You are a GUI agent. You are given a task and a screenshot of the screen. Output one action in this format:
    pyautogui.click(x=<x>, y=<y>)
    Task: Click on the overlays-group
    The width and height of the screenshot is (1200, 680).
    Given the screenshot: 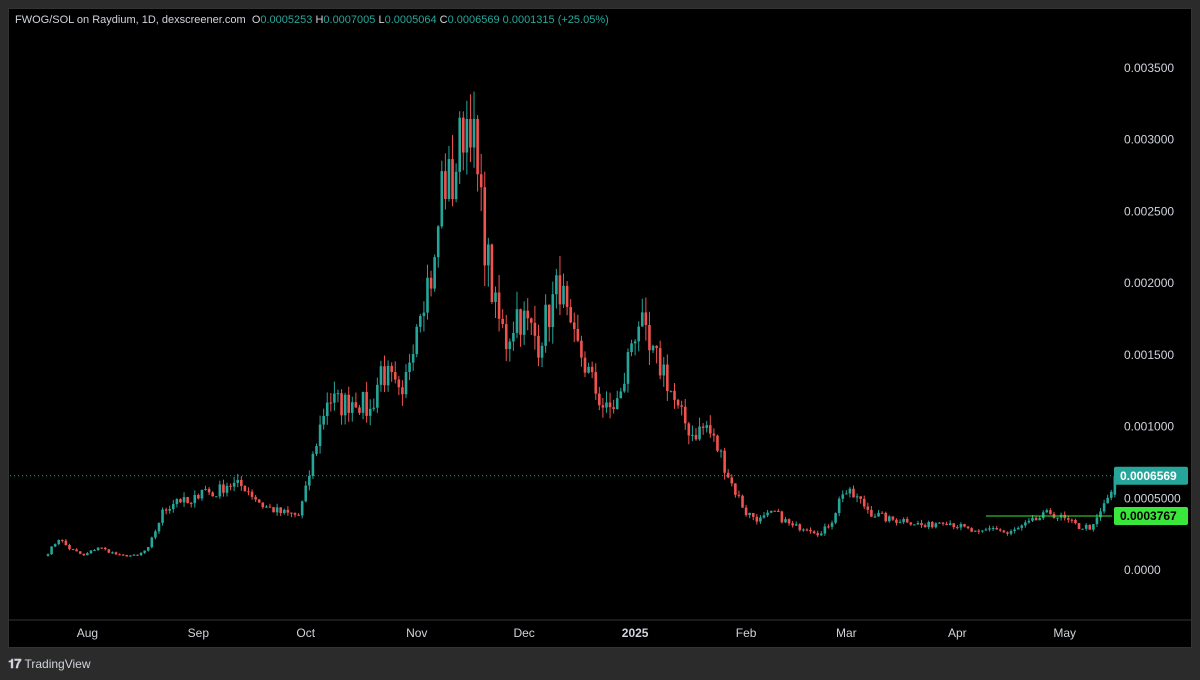 What is the action you would take?
    pyautogui.click(x=561, y=496)
    